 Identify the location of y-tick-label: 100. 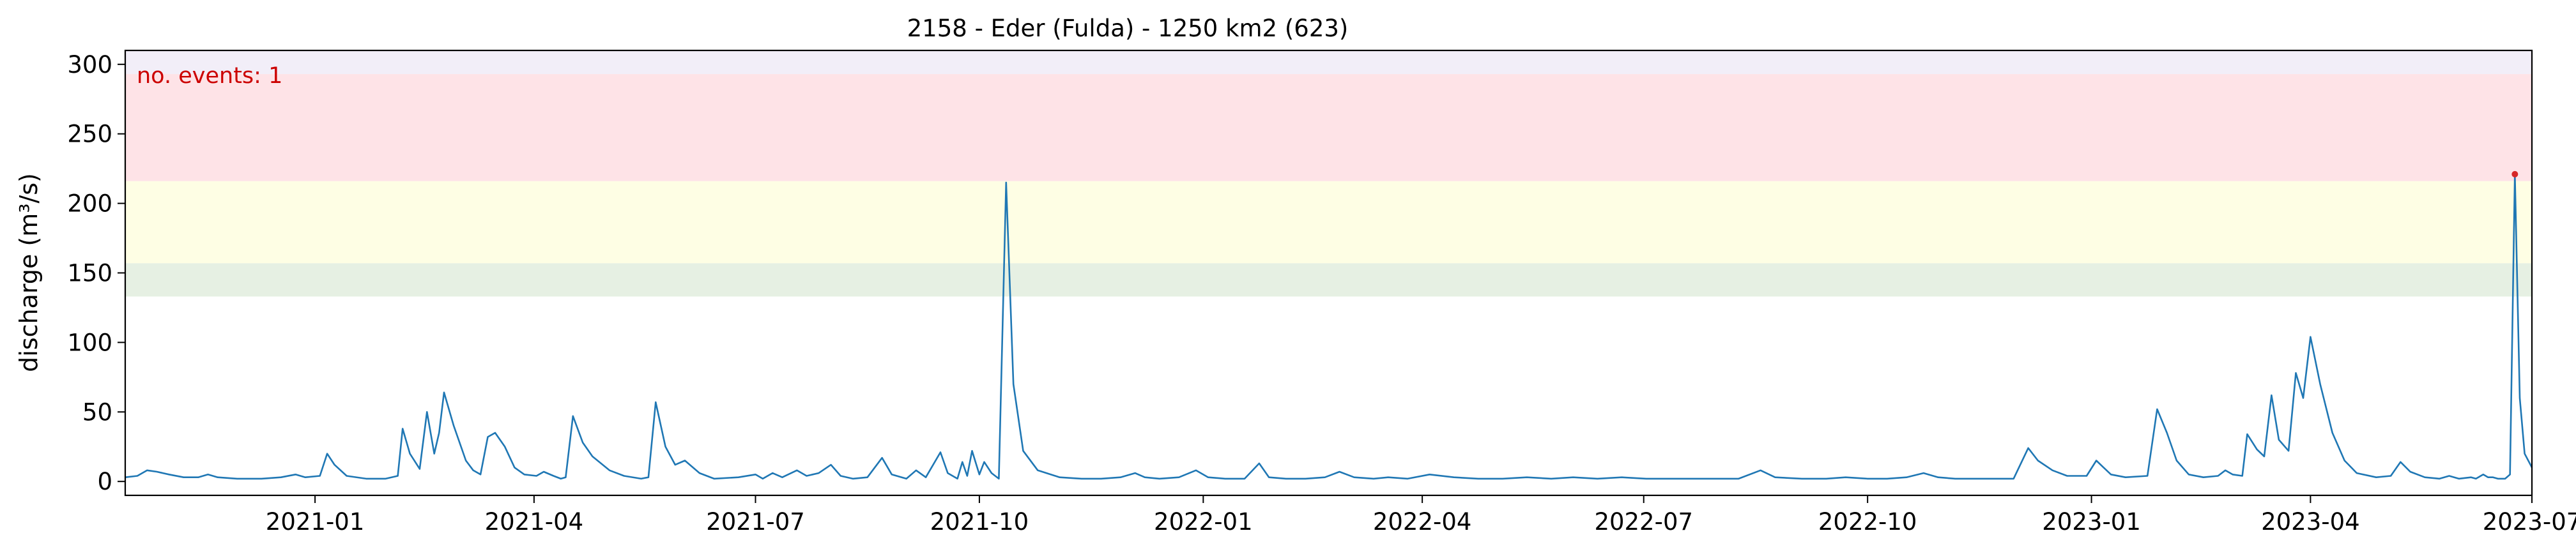
(89, 342).